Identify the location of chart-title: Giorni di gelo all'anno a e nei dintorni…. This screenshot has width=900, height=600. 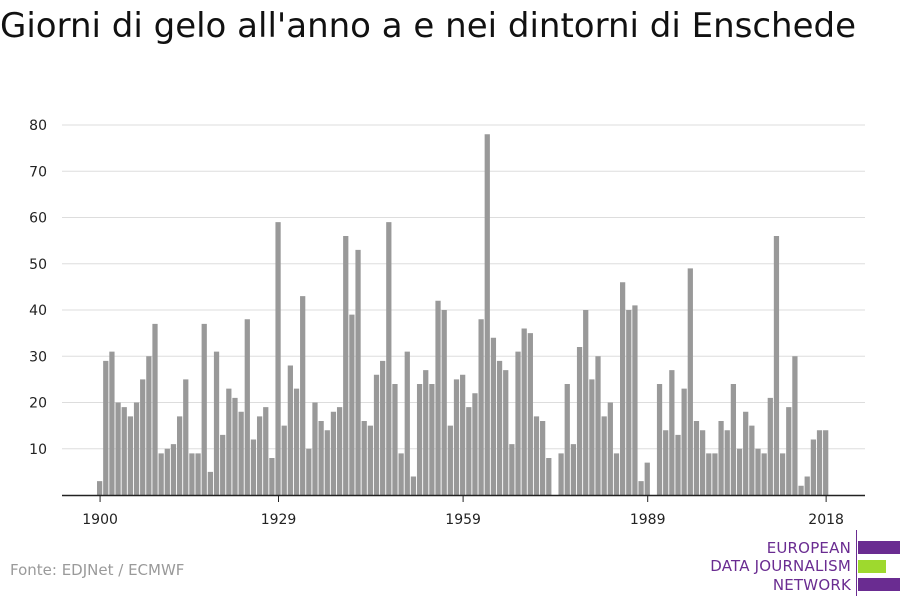
(428, 26).